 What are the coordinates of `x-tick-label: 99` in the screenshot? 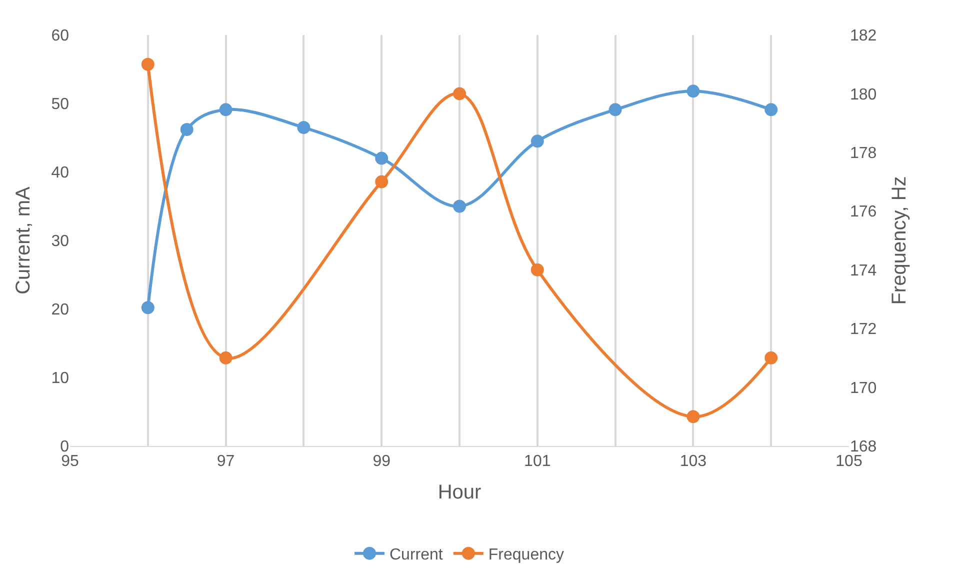 It's located at (381, 461).